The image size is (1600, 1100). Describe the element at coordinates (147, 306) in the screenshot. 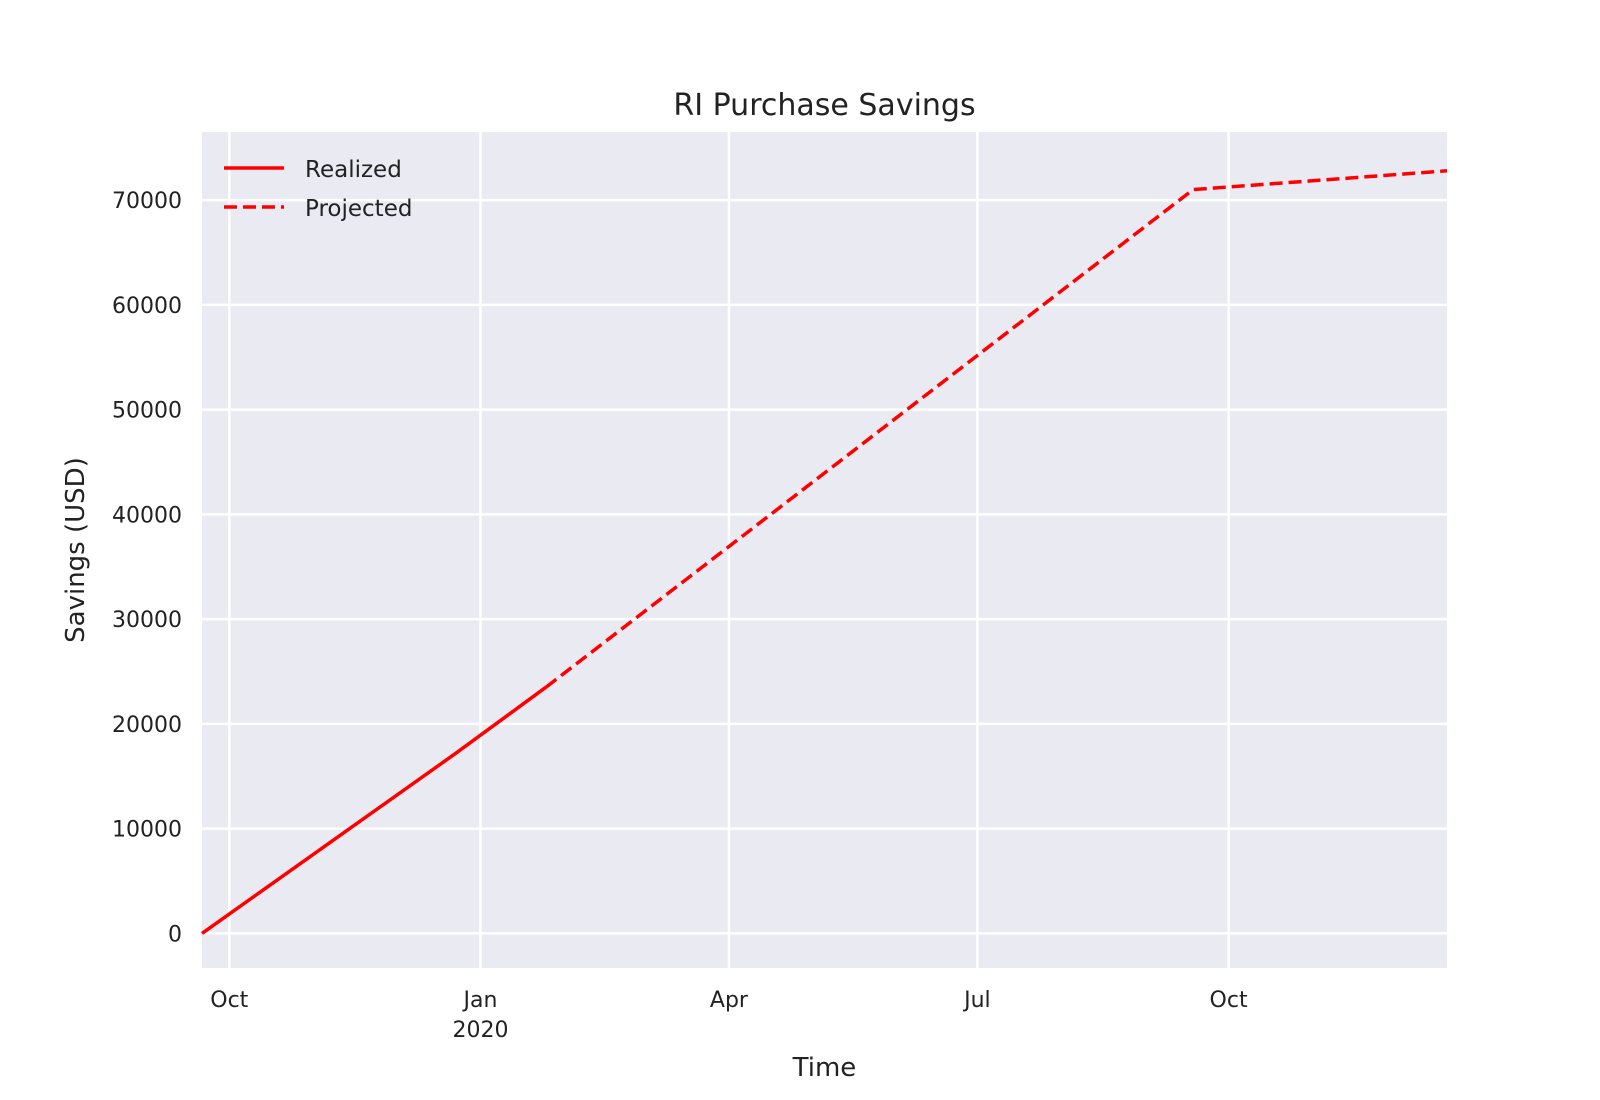

I see `y-tick-label: 60000` at that location.